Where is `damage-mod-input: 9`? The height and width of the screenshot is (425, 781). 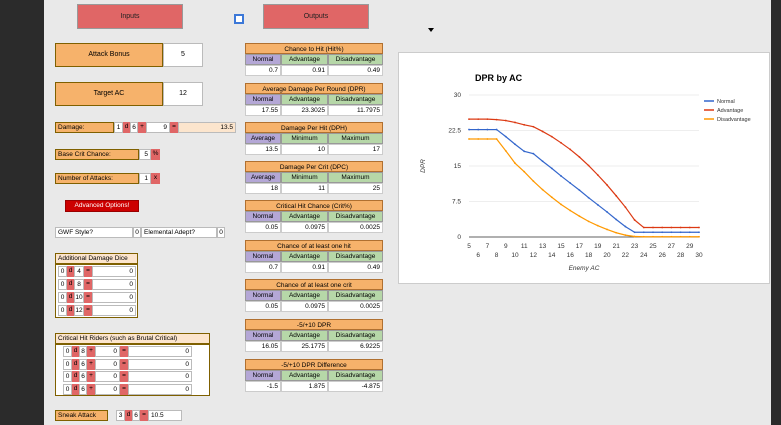 damage-mod-input: 9 is located at coordinates (158, 127).